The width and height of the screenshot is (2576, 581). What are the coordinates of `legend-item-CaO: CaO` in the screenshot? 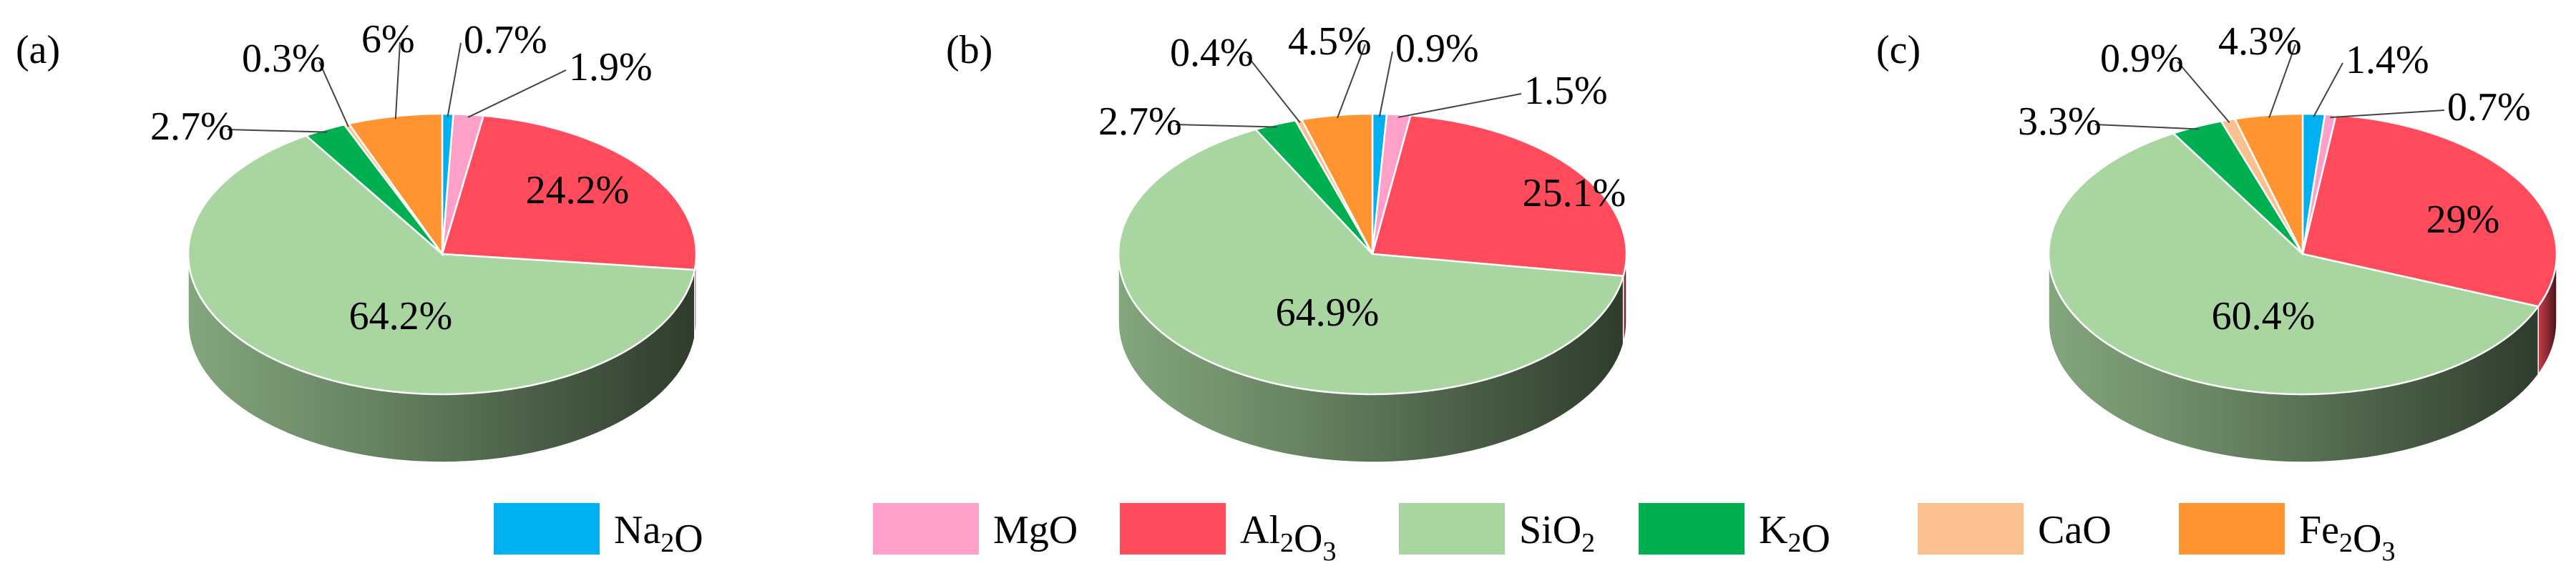 It's located at (2015, 529).